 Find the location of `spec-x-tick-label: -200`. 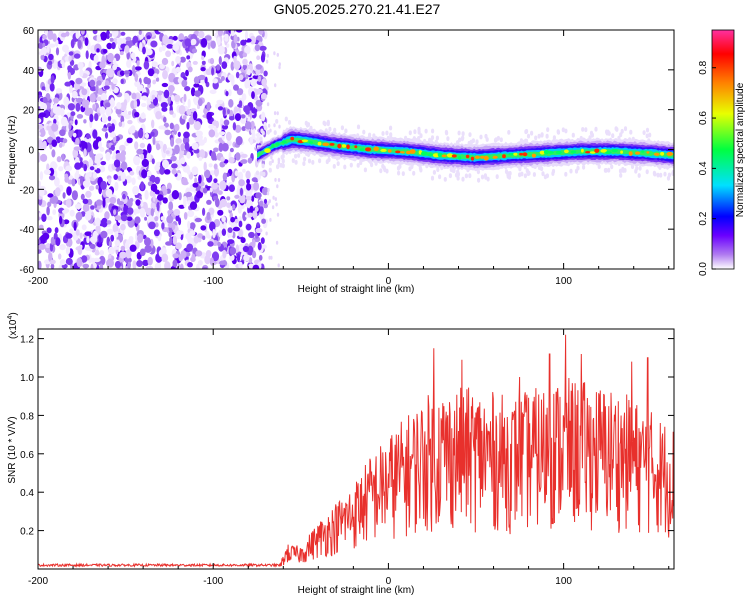

spec-x-tick-label: -200 is located at coordinates (38, 281).